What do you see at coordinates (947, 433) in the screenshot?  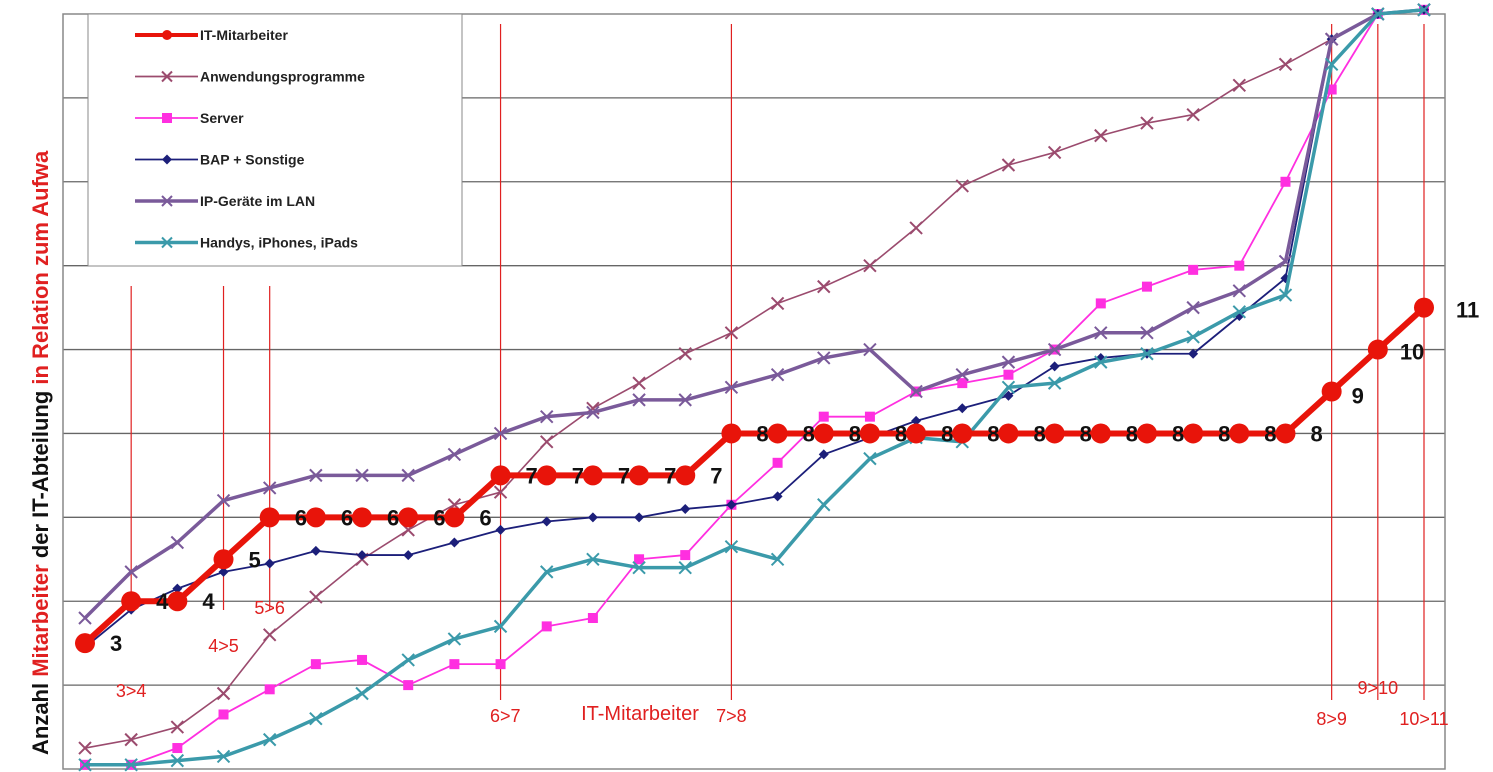 I see `point-label-18: 8` at bounding box center [947, 433].